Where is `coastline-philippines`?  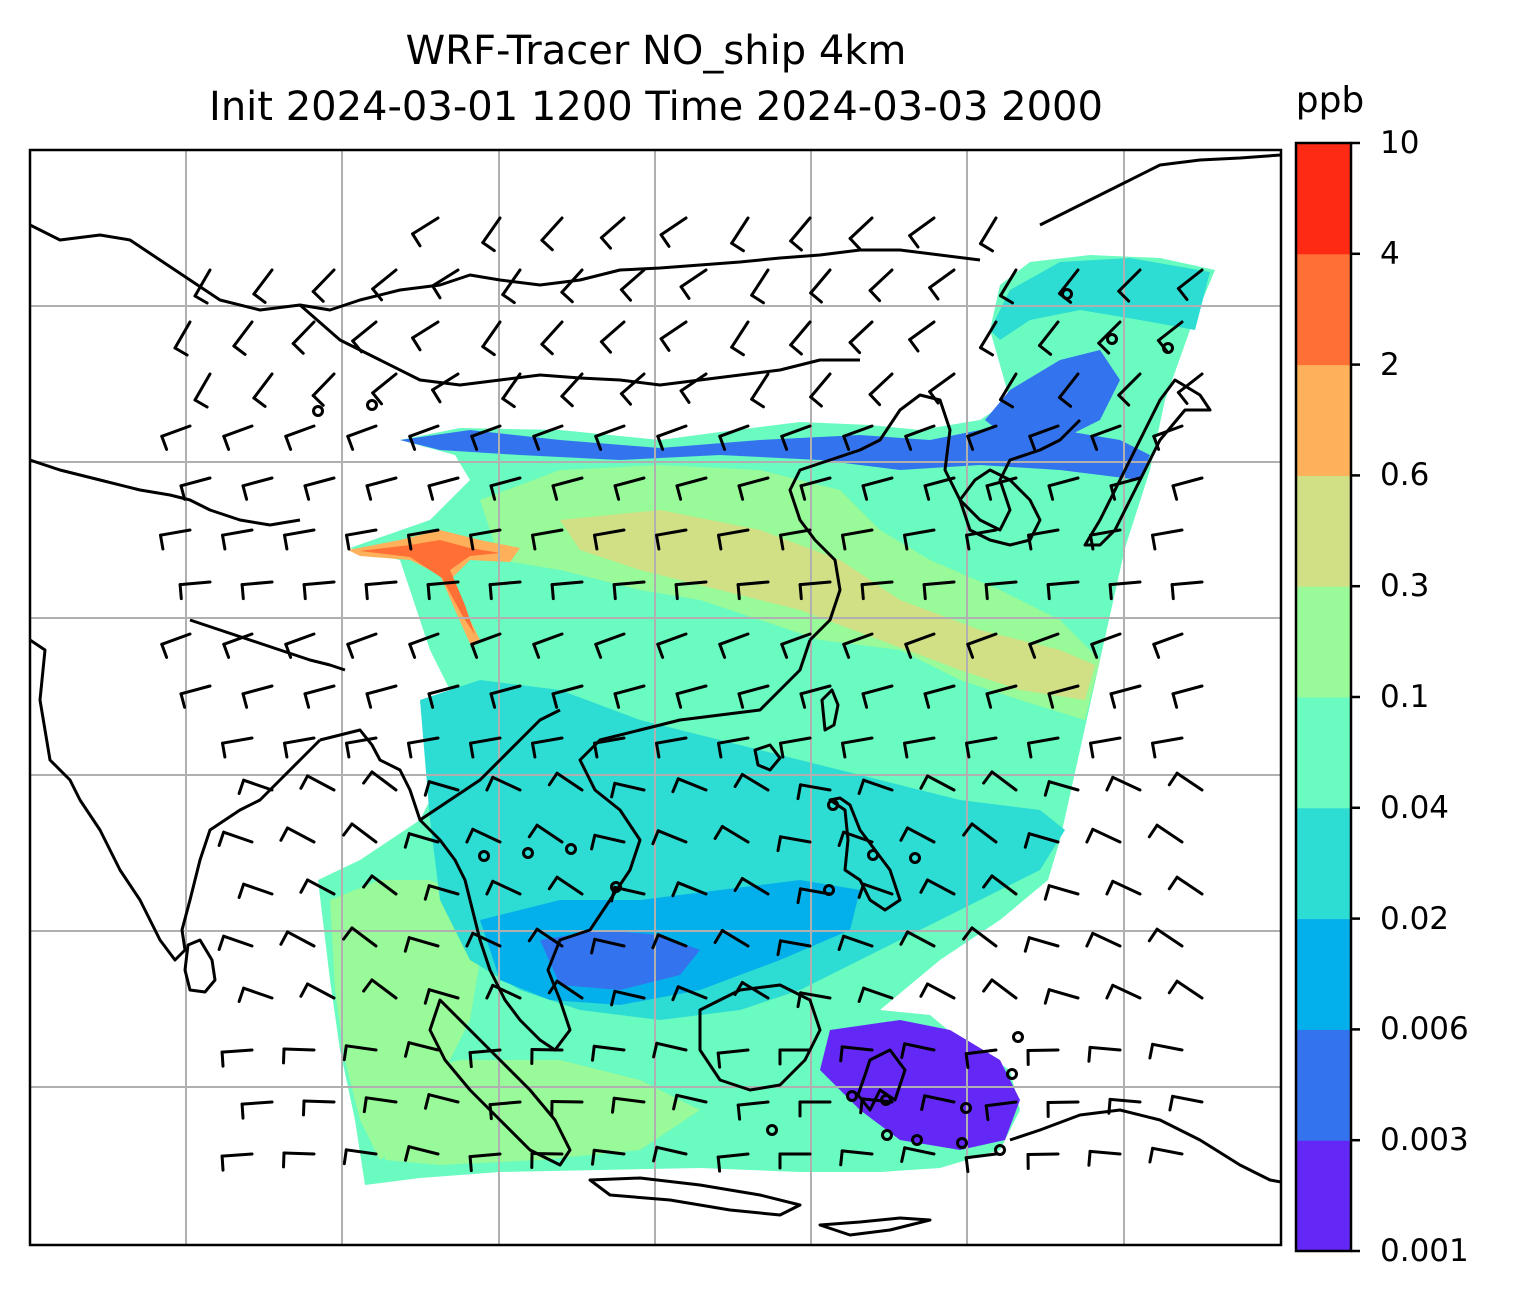
coastline-philippines is located at coordinates (865, 854).